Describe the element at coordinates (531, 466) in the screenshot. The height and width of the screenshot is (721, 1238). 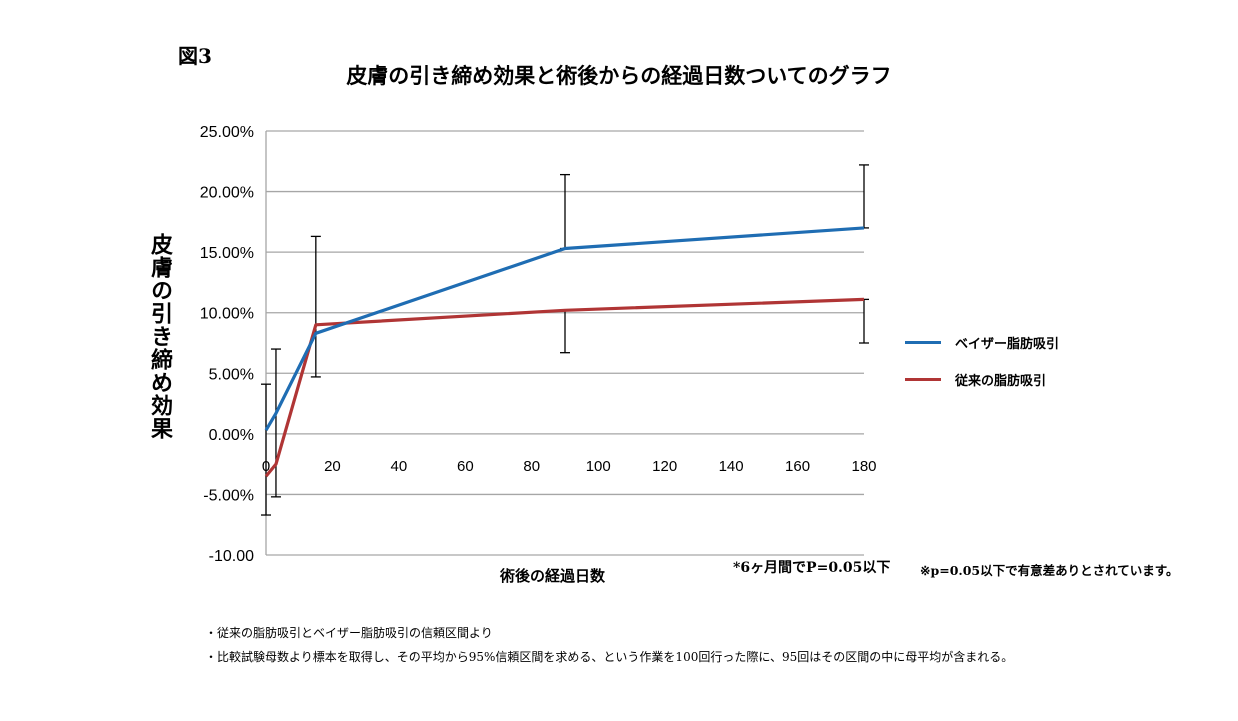
I see `x-tick-label: 80` at that location.